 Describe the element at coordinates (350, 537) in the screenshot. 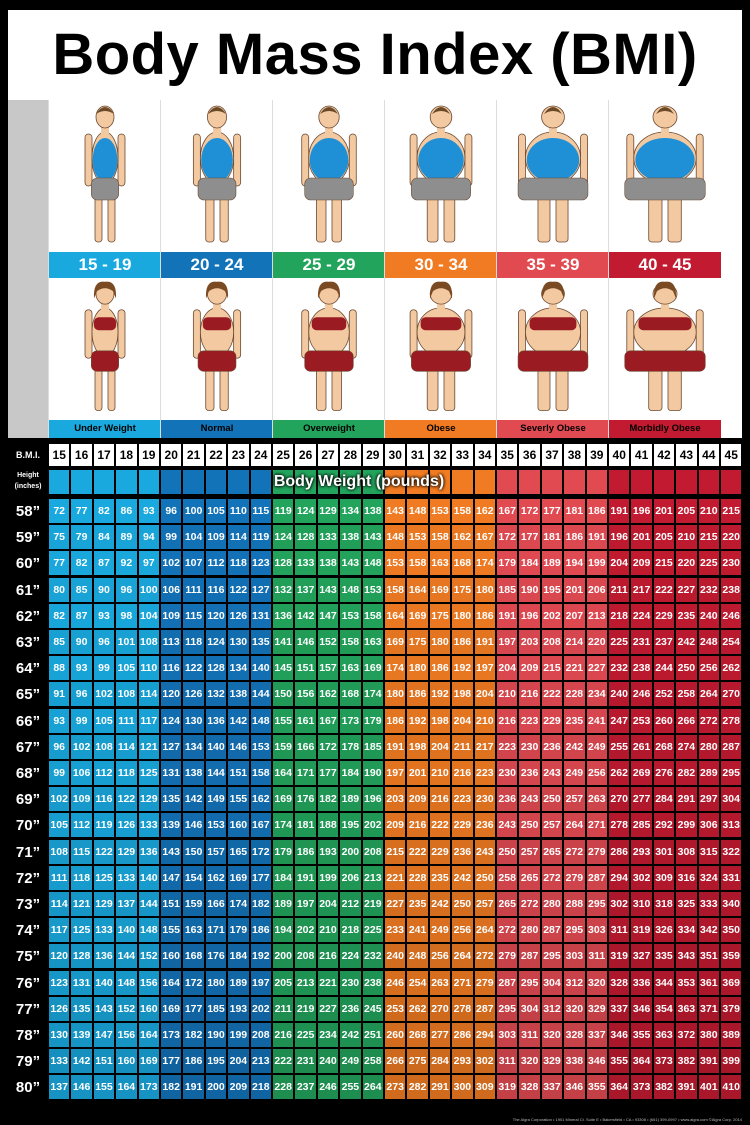

I see `weight-cell: 138` at that location.